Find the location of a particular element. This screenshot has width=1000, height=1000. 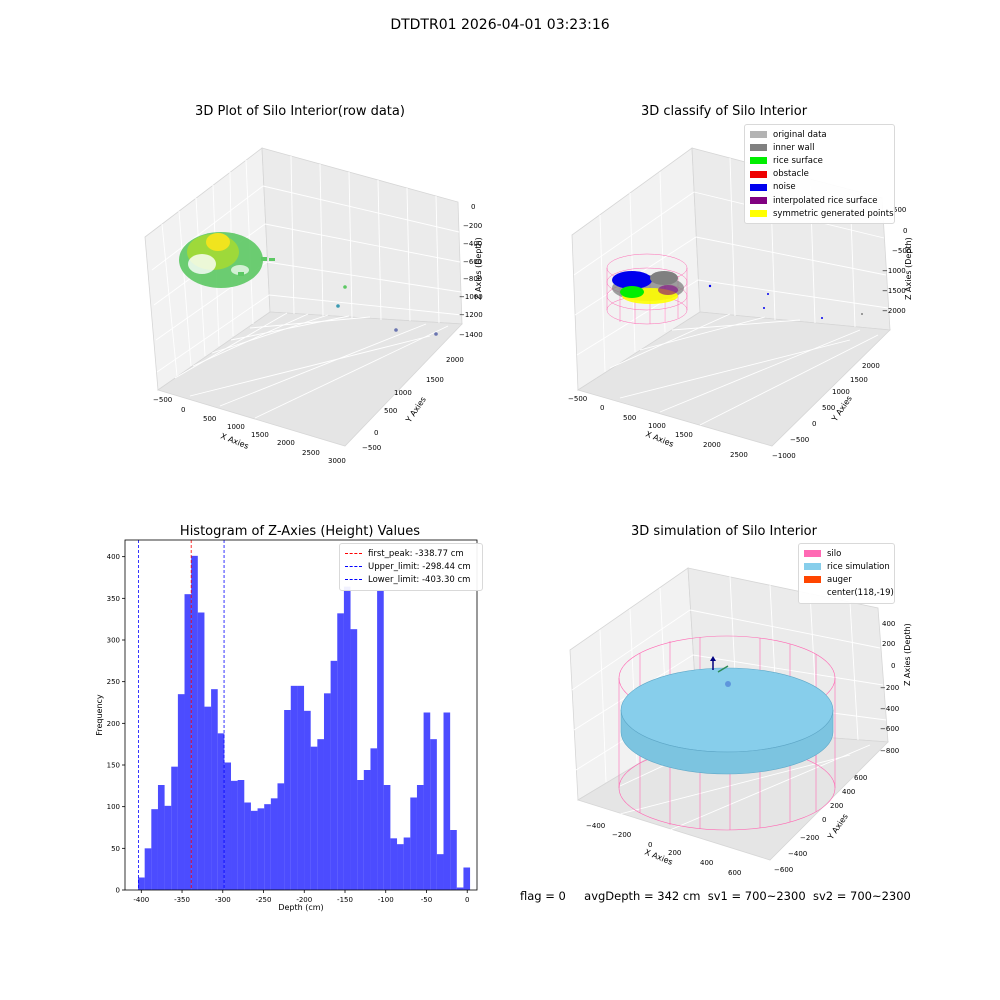

legend-swatch-center is located at coordinates (812, 593).